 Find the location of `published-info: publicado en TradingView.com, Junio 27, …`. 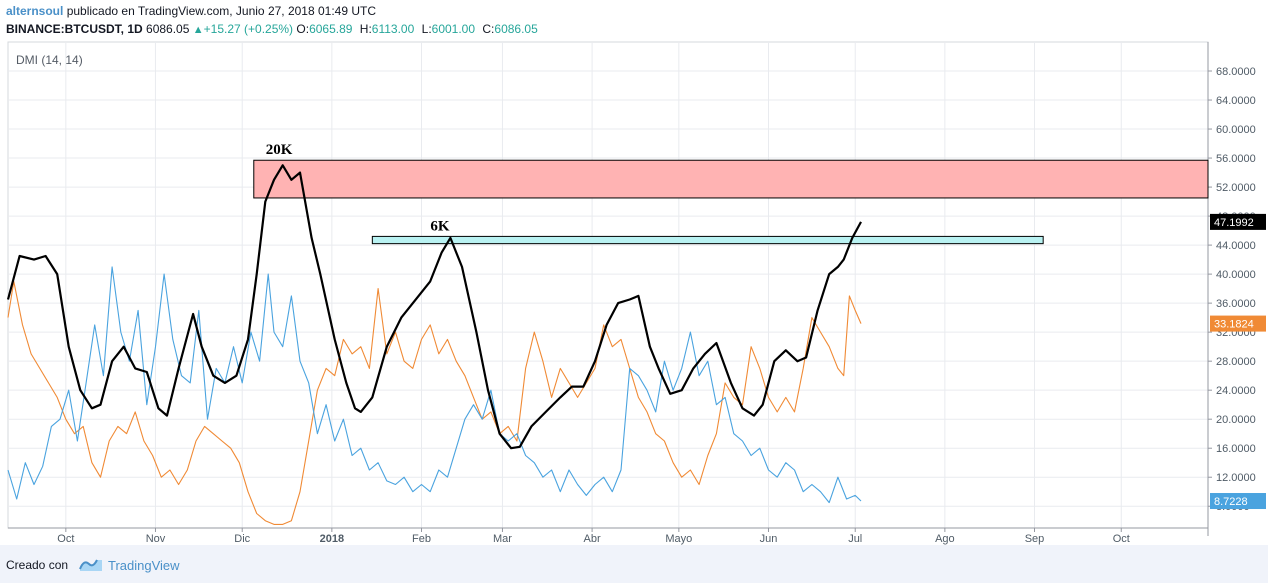

published-info: publicado en TradingView.com, Junio 27, … is located at coordinates (221, 11).